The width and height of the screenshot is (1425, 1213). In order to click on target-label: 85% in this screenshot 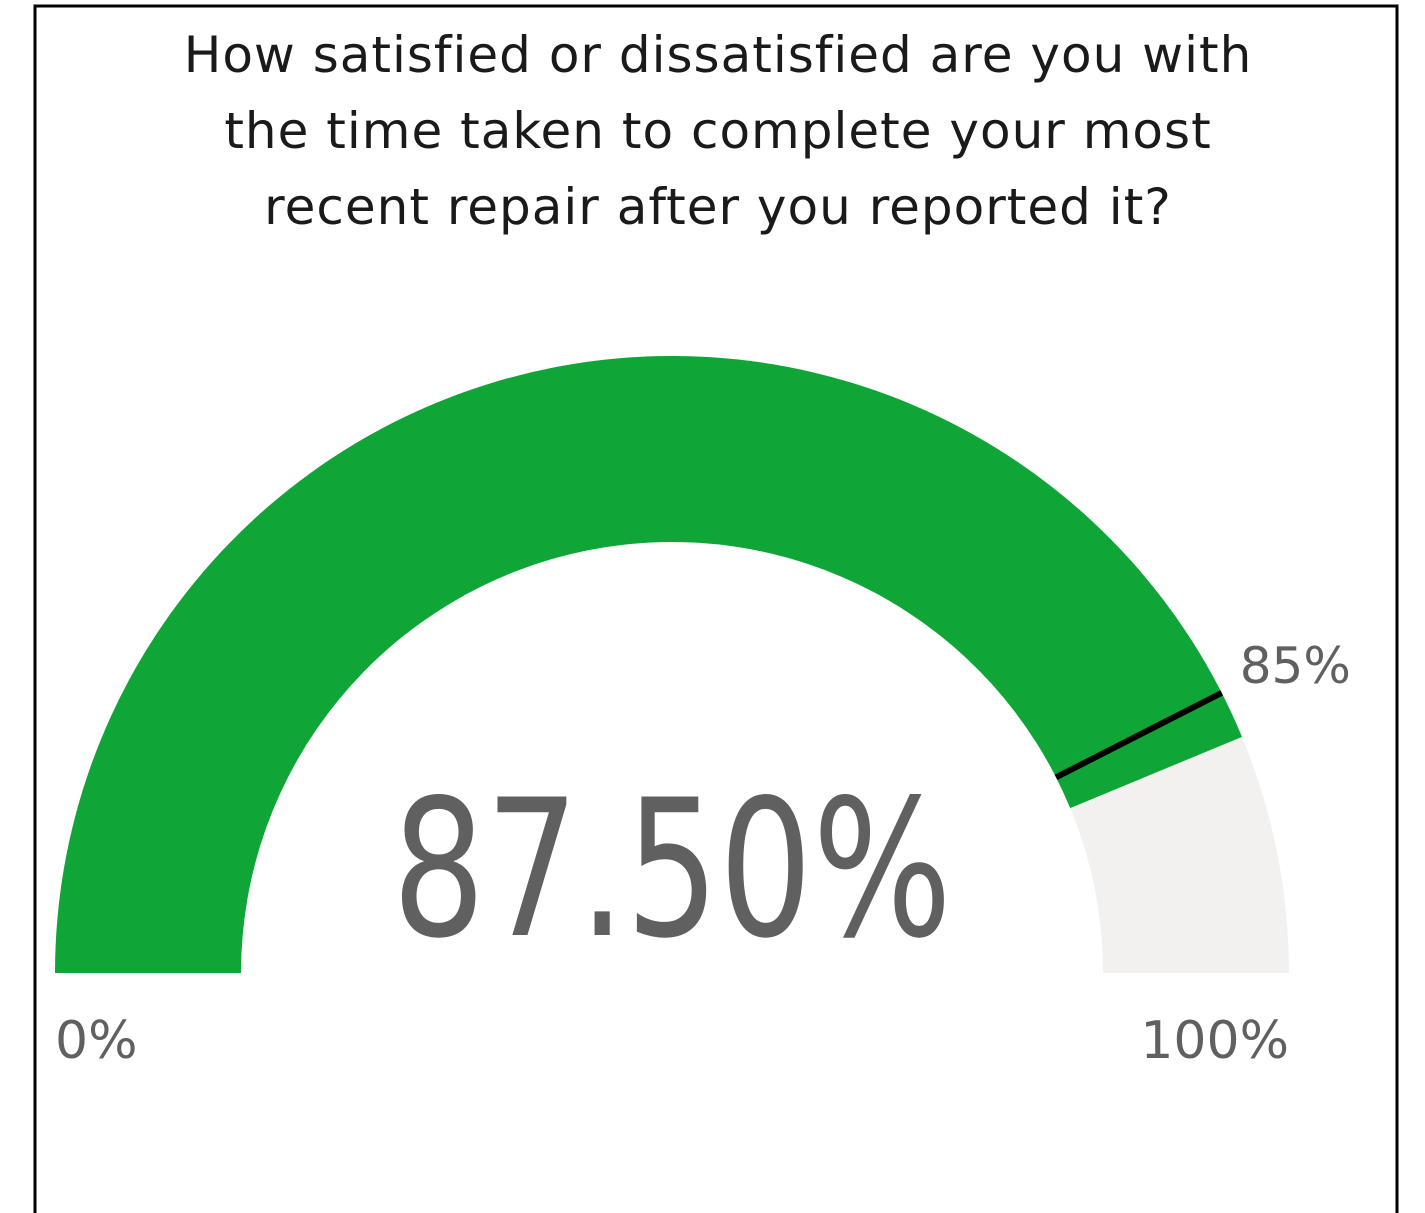, I will do `click(1295, 666)`.